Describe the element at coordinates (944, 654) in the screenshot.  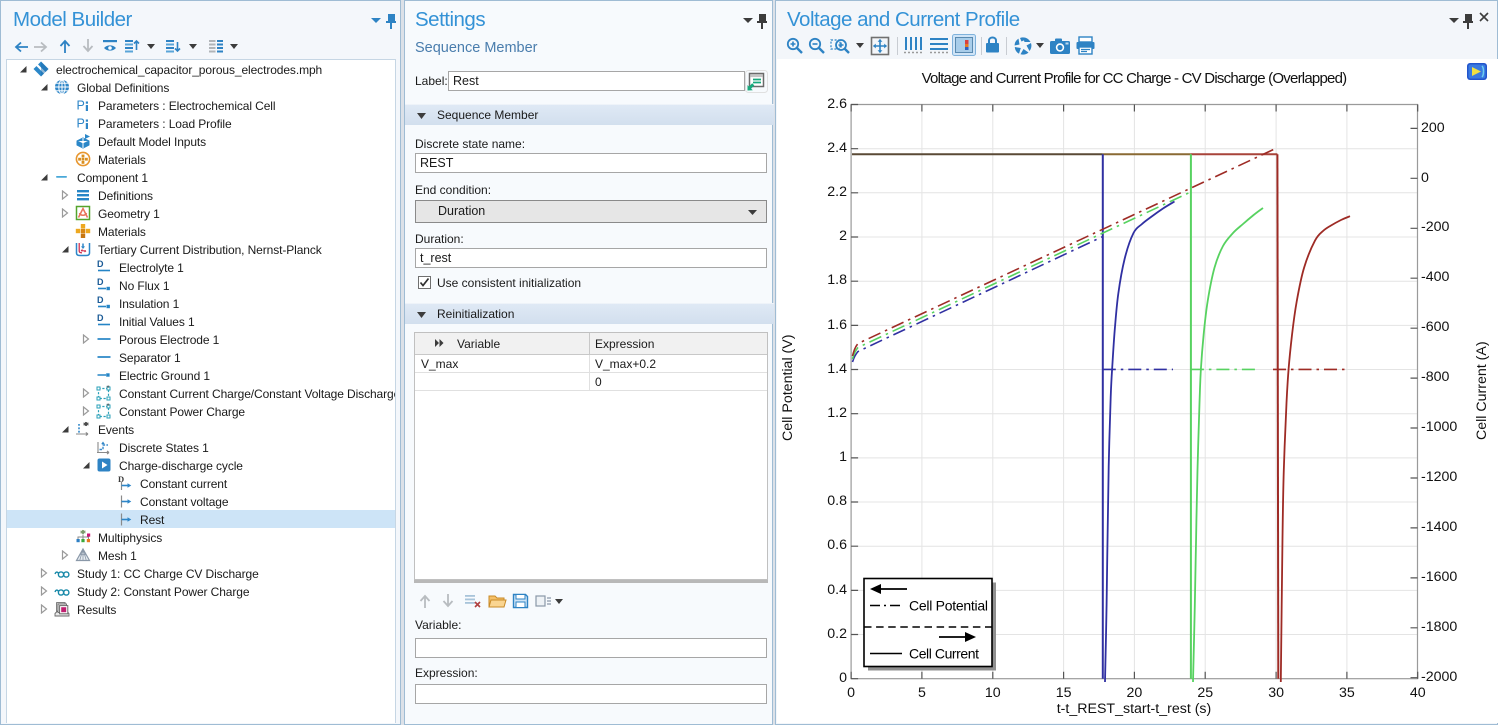
I see `svg-text: Cell Current` at that location.